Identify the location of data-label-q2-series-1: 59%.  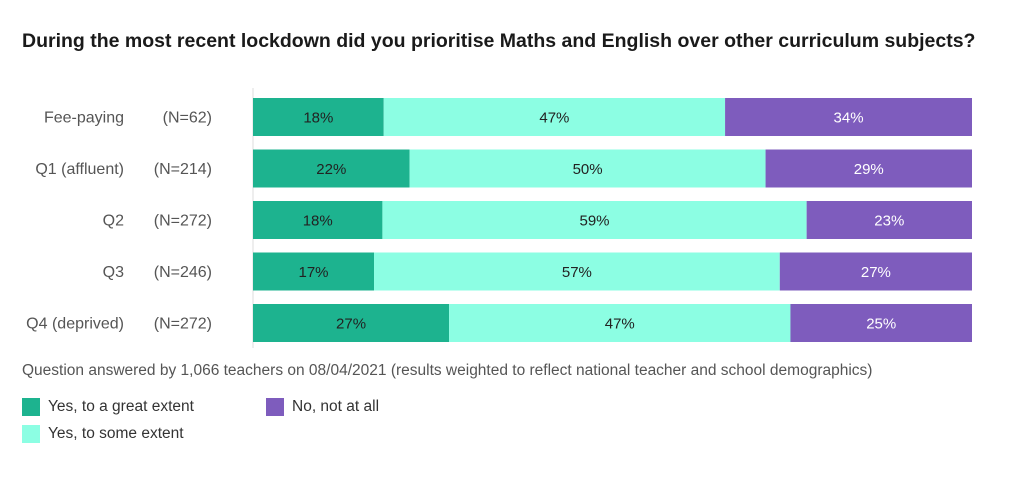
(595, 221).